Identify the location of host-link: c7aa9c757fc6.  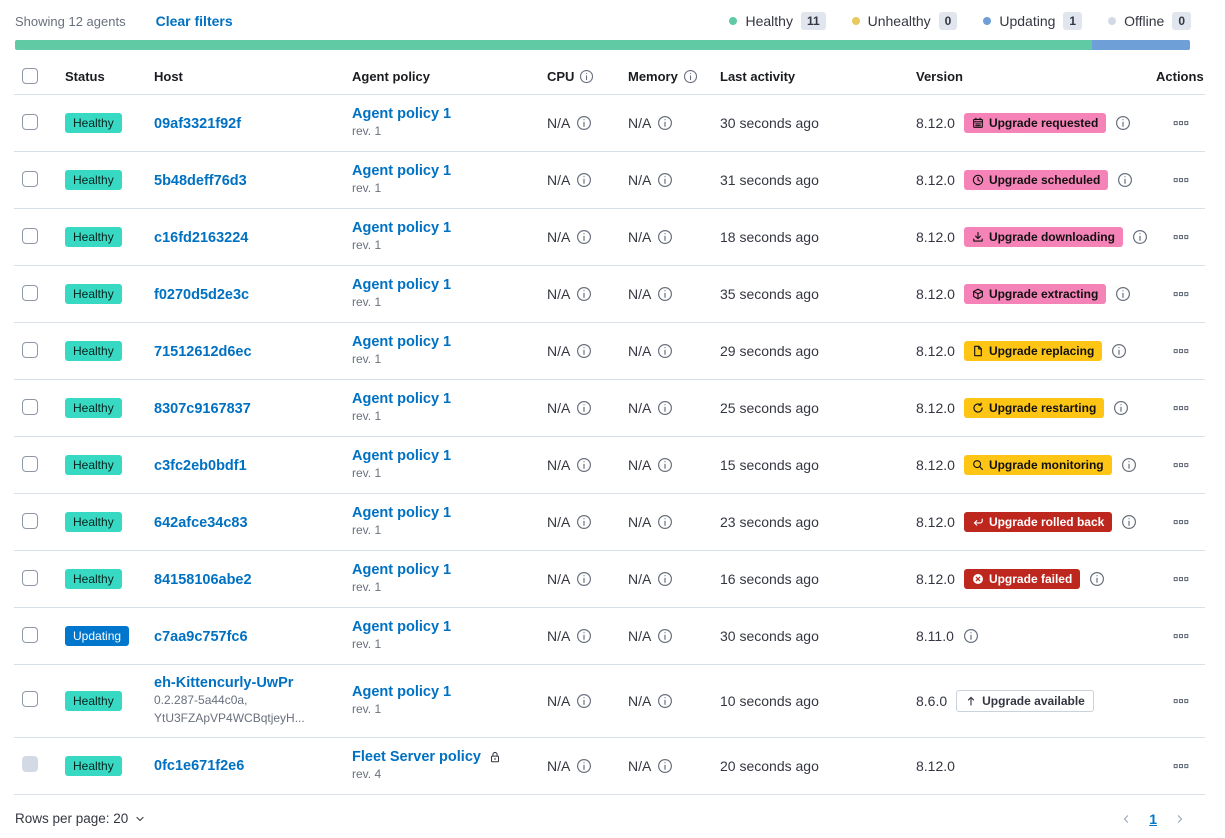
(201, 636).